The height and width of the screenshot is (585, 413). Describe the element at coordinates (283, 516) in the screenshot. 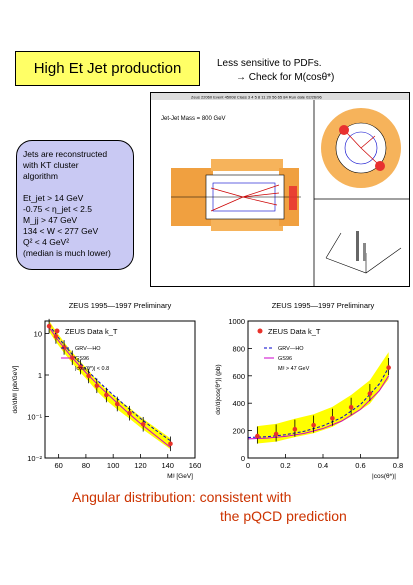

I see `conclusion-line-2: the pQCD prediction` at that location.